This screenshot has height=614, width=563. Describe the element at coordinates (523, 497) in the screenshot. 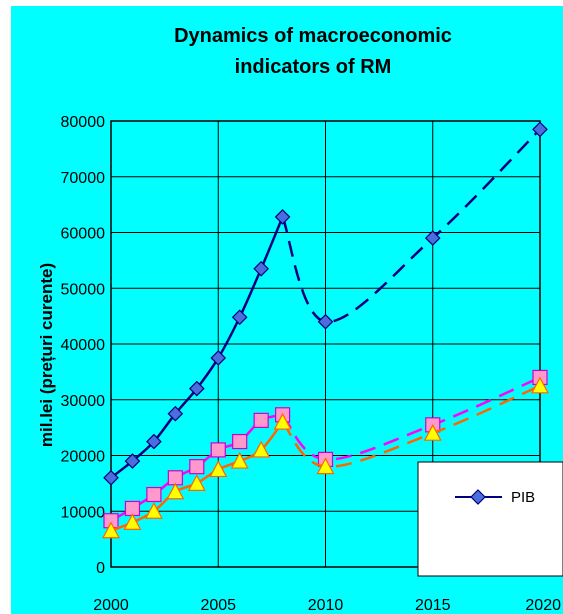

I see `legend-label: PIB` at that location.